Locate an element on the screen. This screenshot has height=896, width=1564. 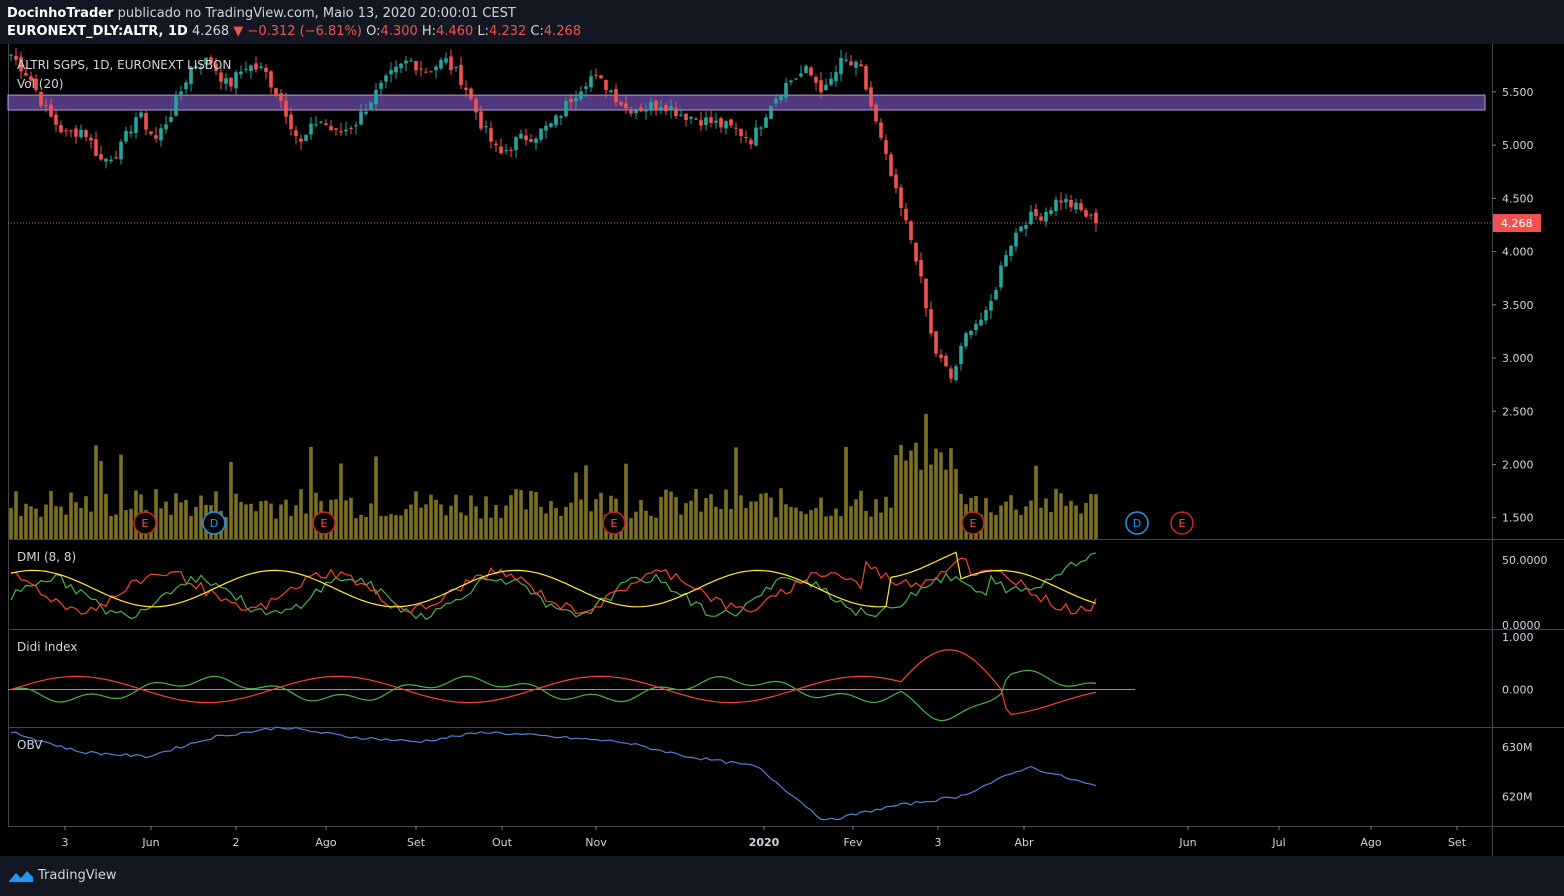
time-axis-label: Ago is located at coordinates (326, 842).